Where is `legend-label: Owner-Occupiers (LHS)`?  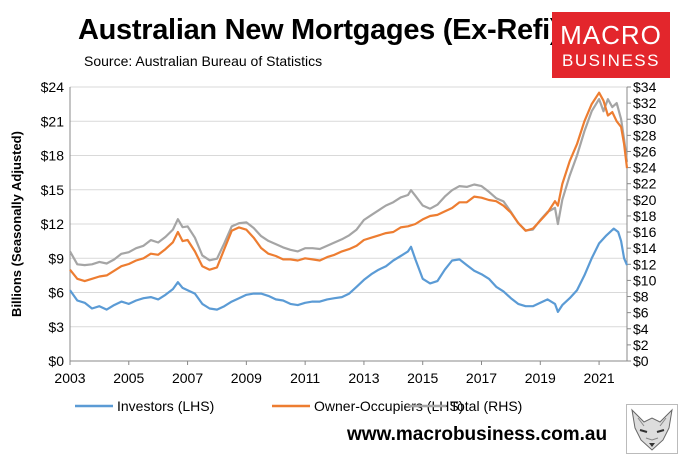
legend-label: Owner-Occupiers (LHS) is located at coordinates (388, 406).